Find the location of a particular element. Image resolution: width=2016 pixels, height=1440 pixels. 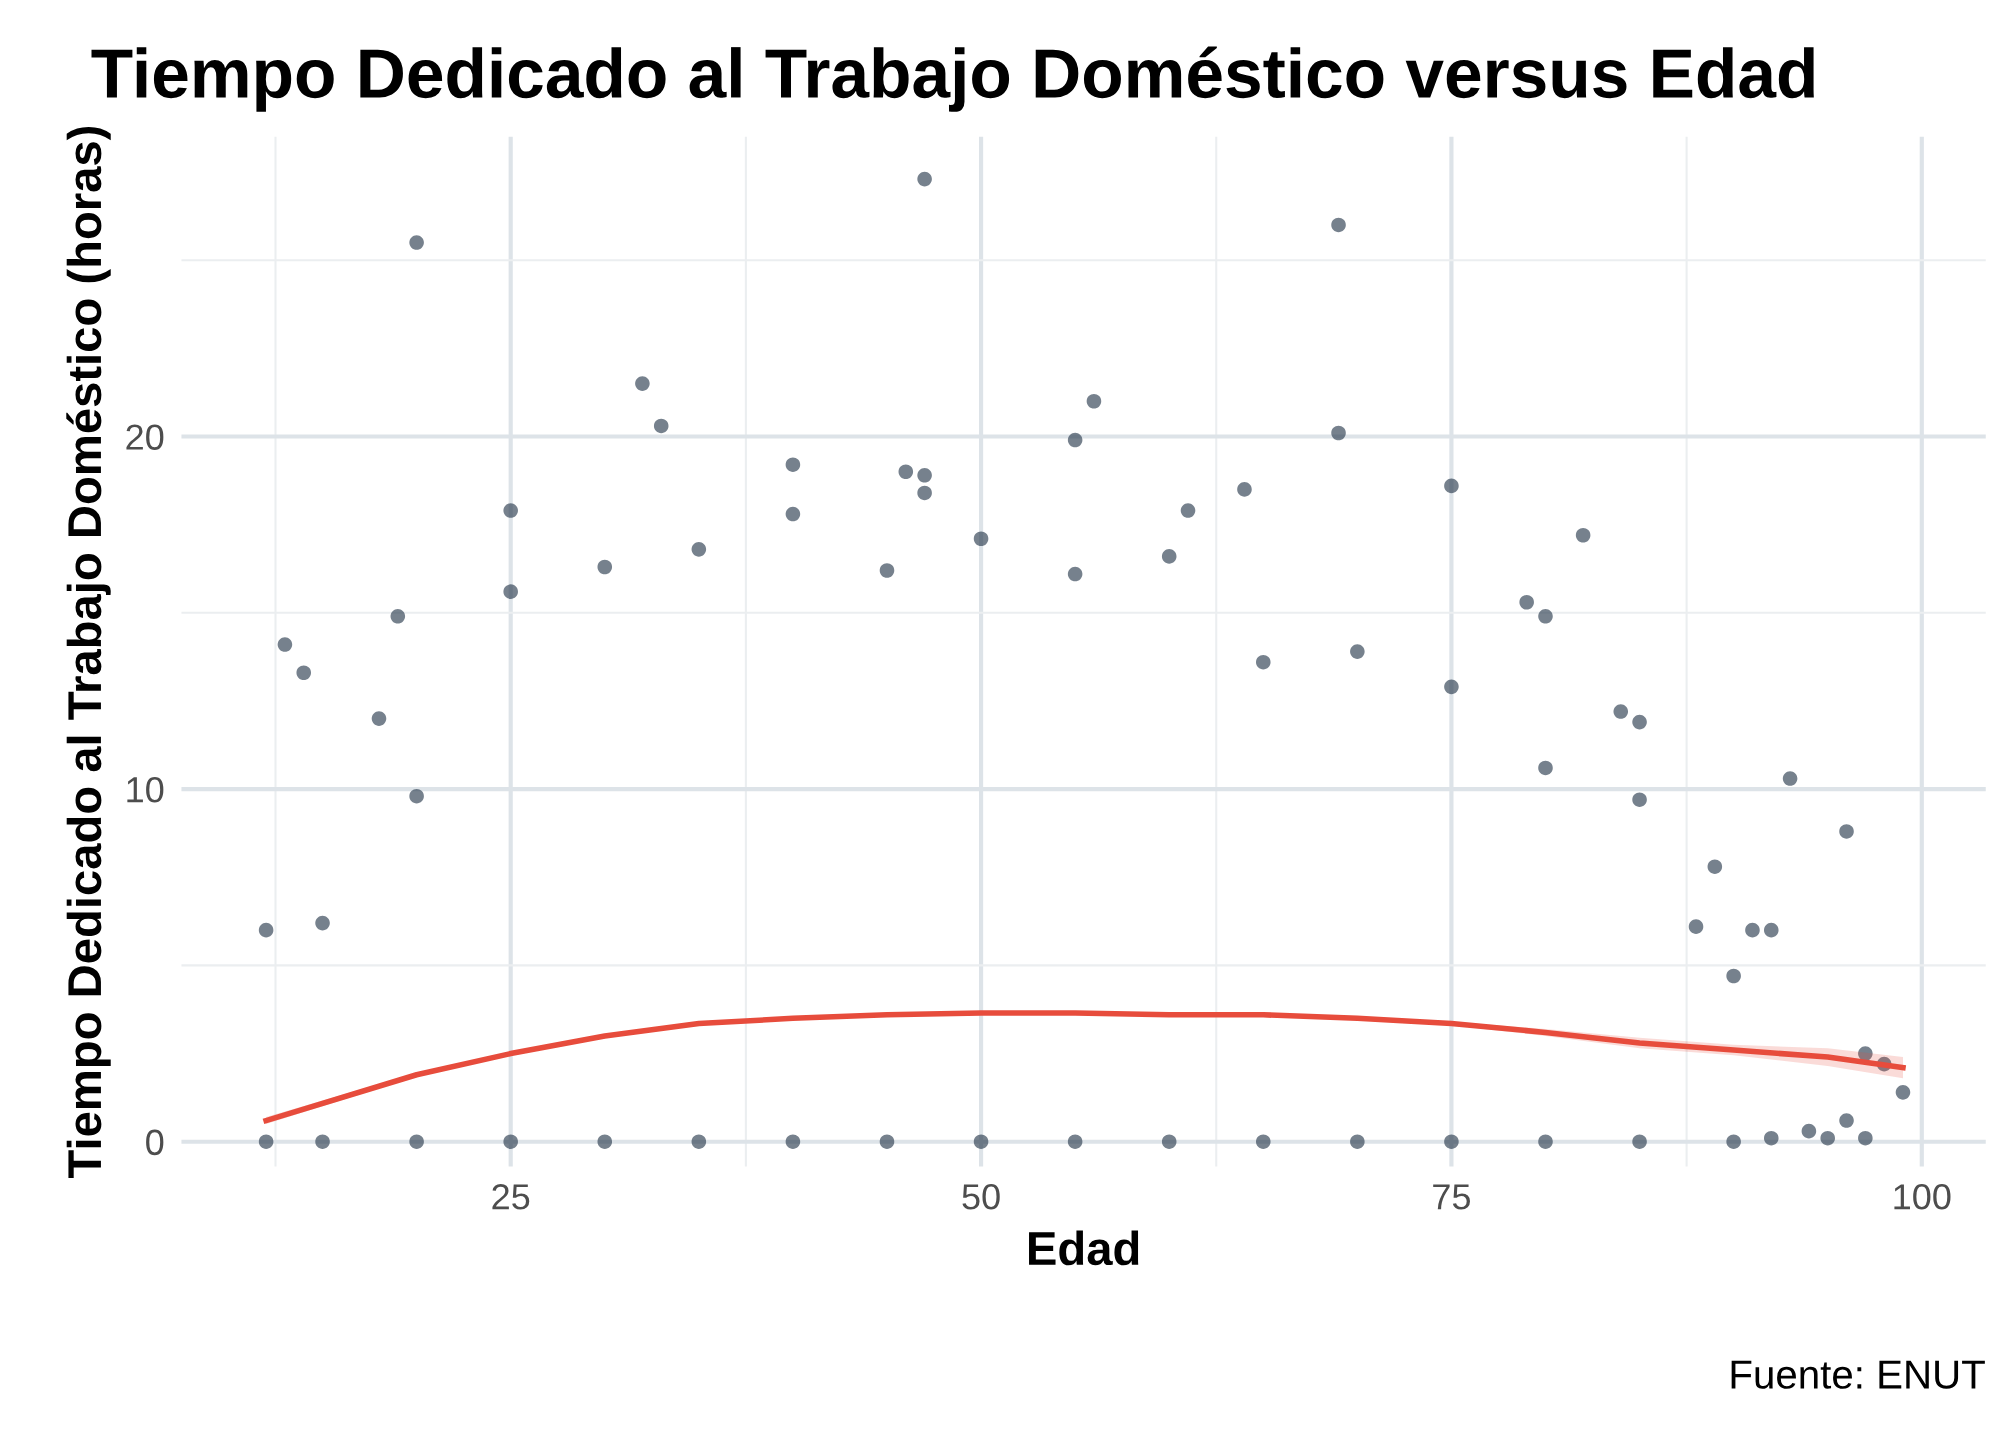

y-tick-label: 10 is located at coordinates (145, 789).